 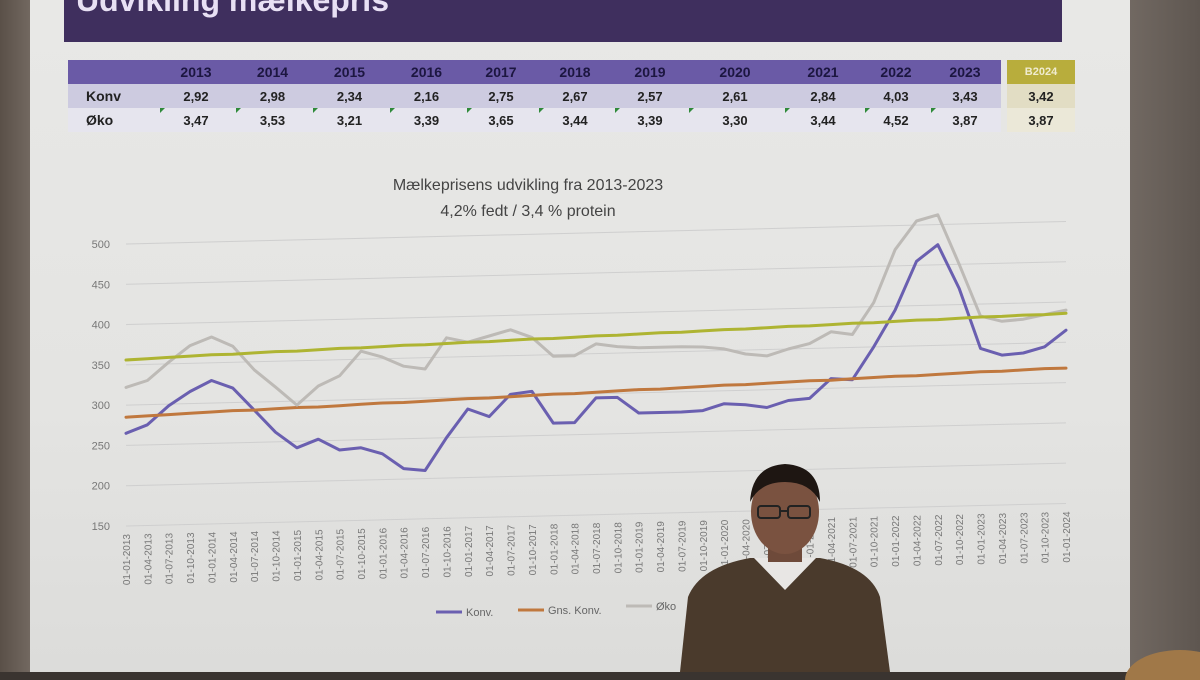 I want to click on x-tick-label: 01-07-2021, so click(x=853, y=542).